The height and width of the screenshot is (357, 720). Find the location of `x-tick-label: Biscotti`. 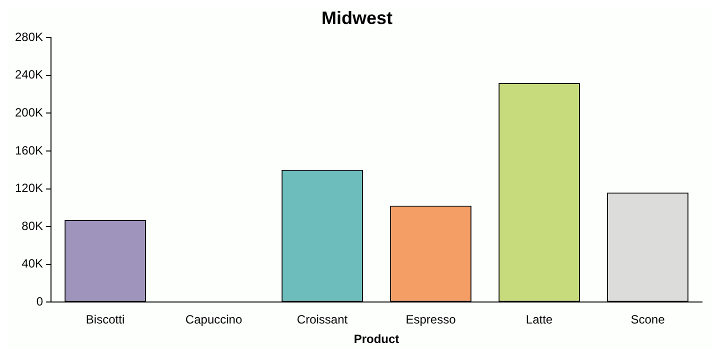

x-tick-label: Biscotti is located at coordinates (105, 319).